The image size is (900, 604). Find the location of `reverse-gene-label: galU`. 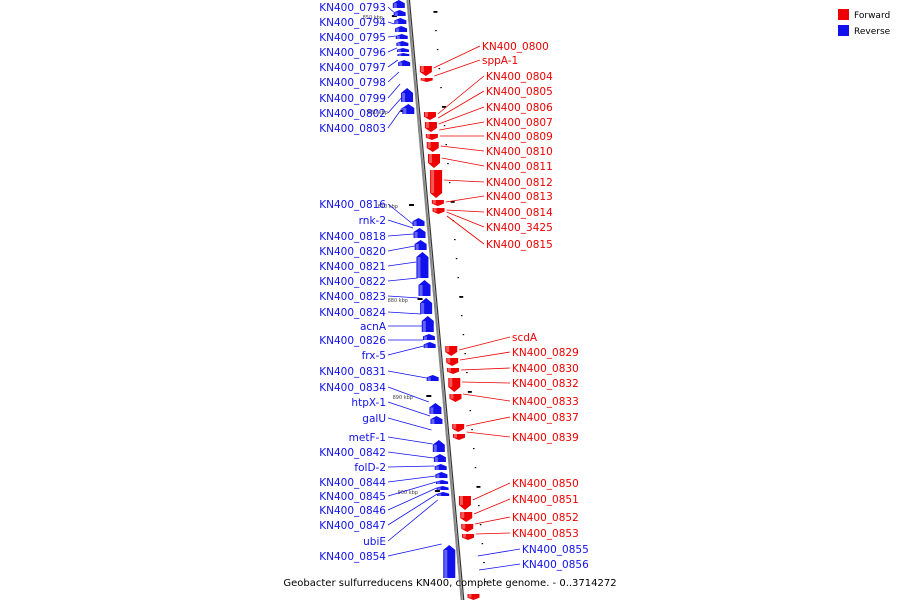

reverse-gene-label: galU is located at coordinates (374, 419).